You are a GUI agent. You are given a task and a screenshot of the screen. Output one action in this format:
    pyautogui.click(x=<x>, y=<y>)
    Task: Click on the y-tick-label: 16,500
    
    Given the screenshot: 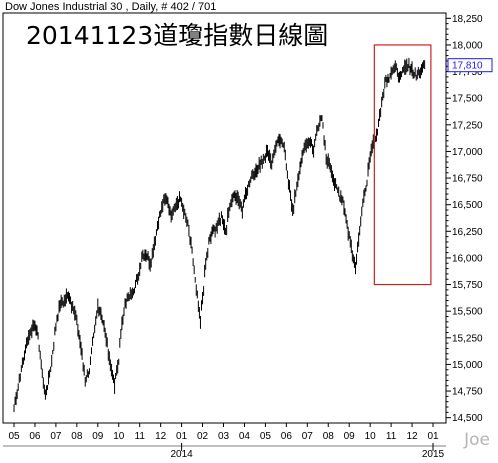 What is the action you would take?
    pyautogui.click(x=467, y=205)
    